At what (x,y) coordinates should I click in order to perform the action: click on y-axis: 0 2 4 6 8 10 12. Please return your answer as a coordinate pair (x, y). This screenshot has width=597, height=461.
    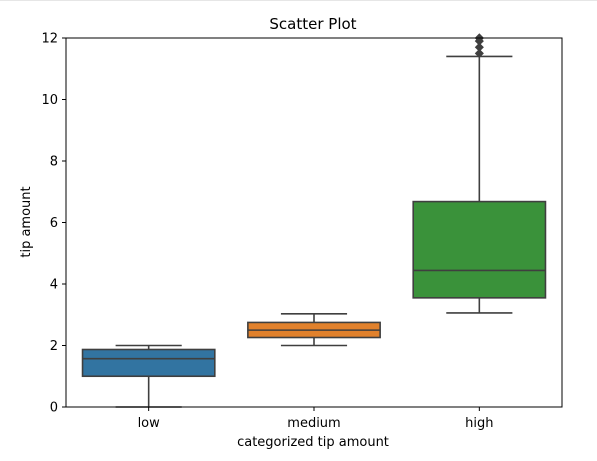
    Looking at the image, I should click on (53, 224).